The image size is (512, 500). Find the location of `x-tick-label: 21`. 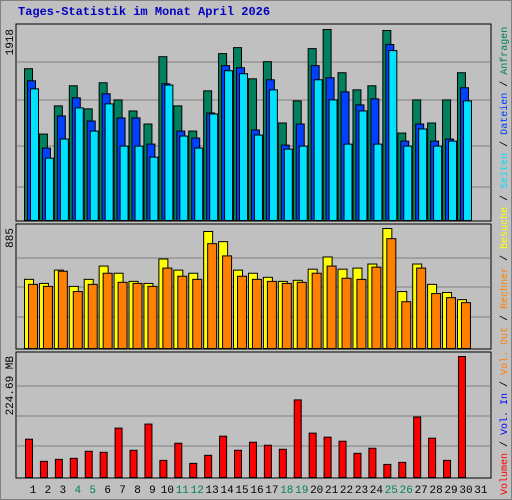

x-tick-label: 21 is located at coordinates (332, 491).